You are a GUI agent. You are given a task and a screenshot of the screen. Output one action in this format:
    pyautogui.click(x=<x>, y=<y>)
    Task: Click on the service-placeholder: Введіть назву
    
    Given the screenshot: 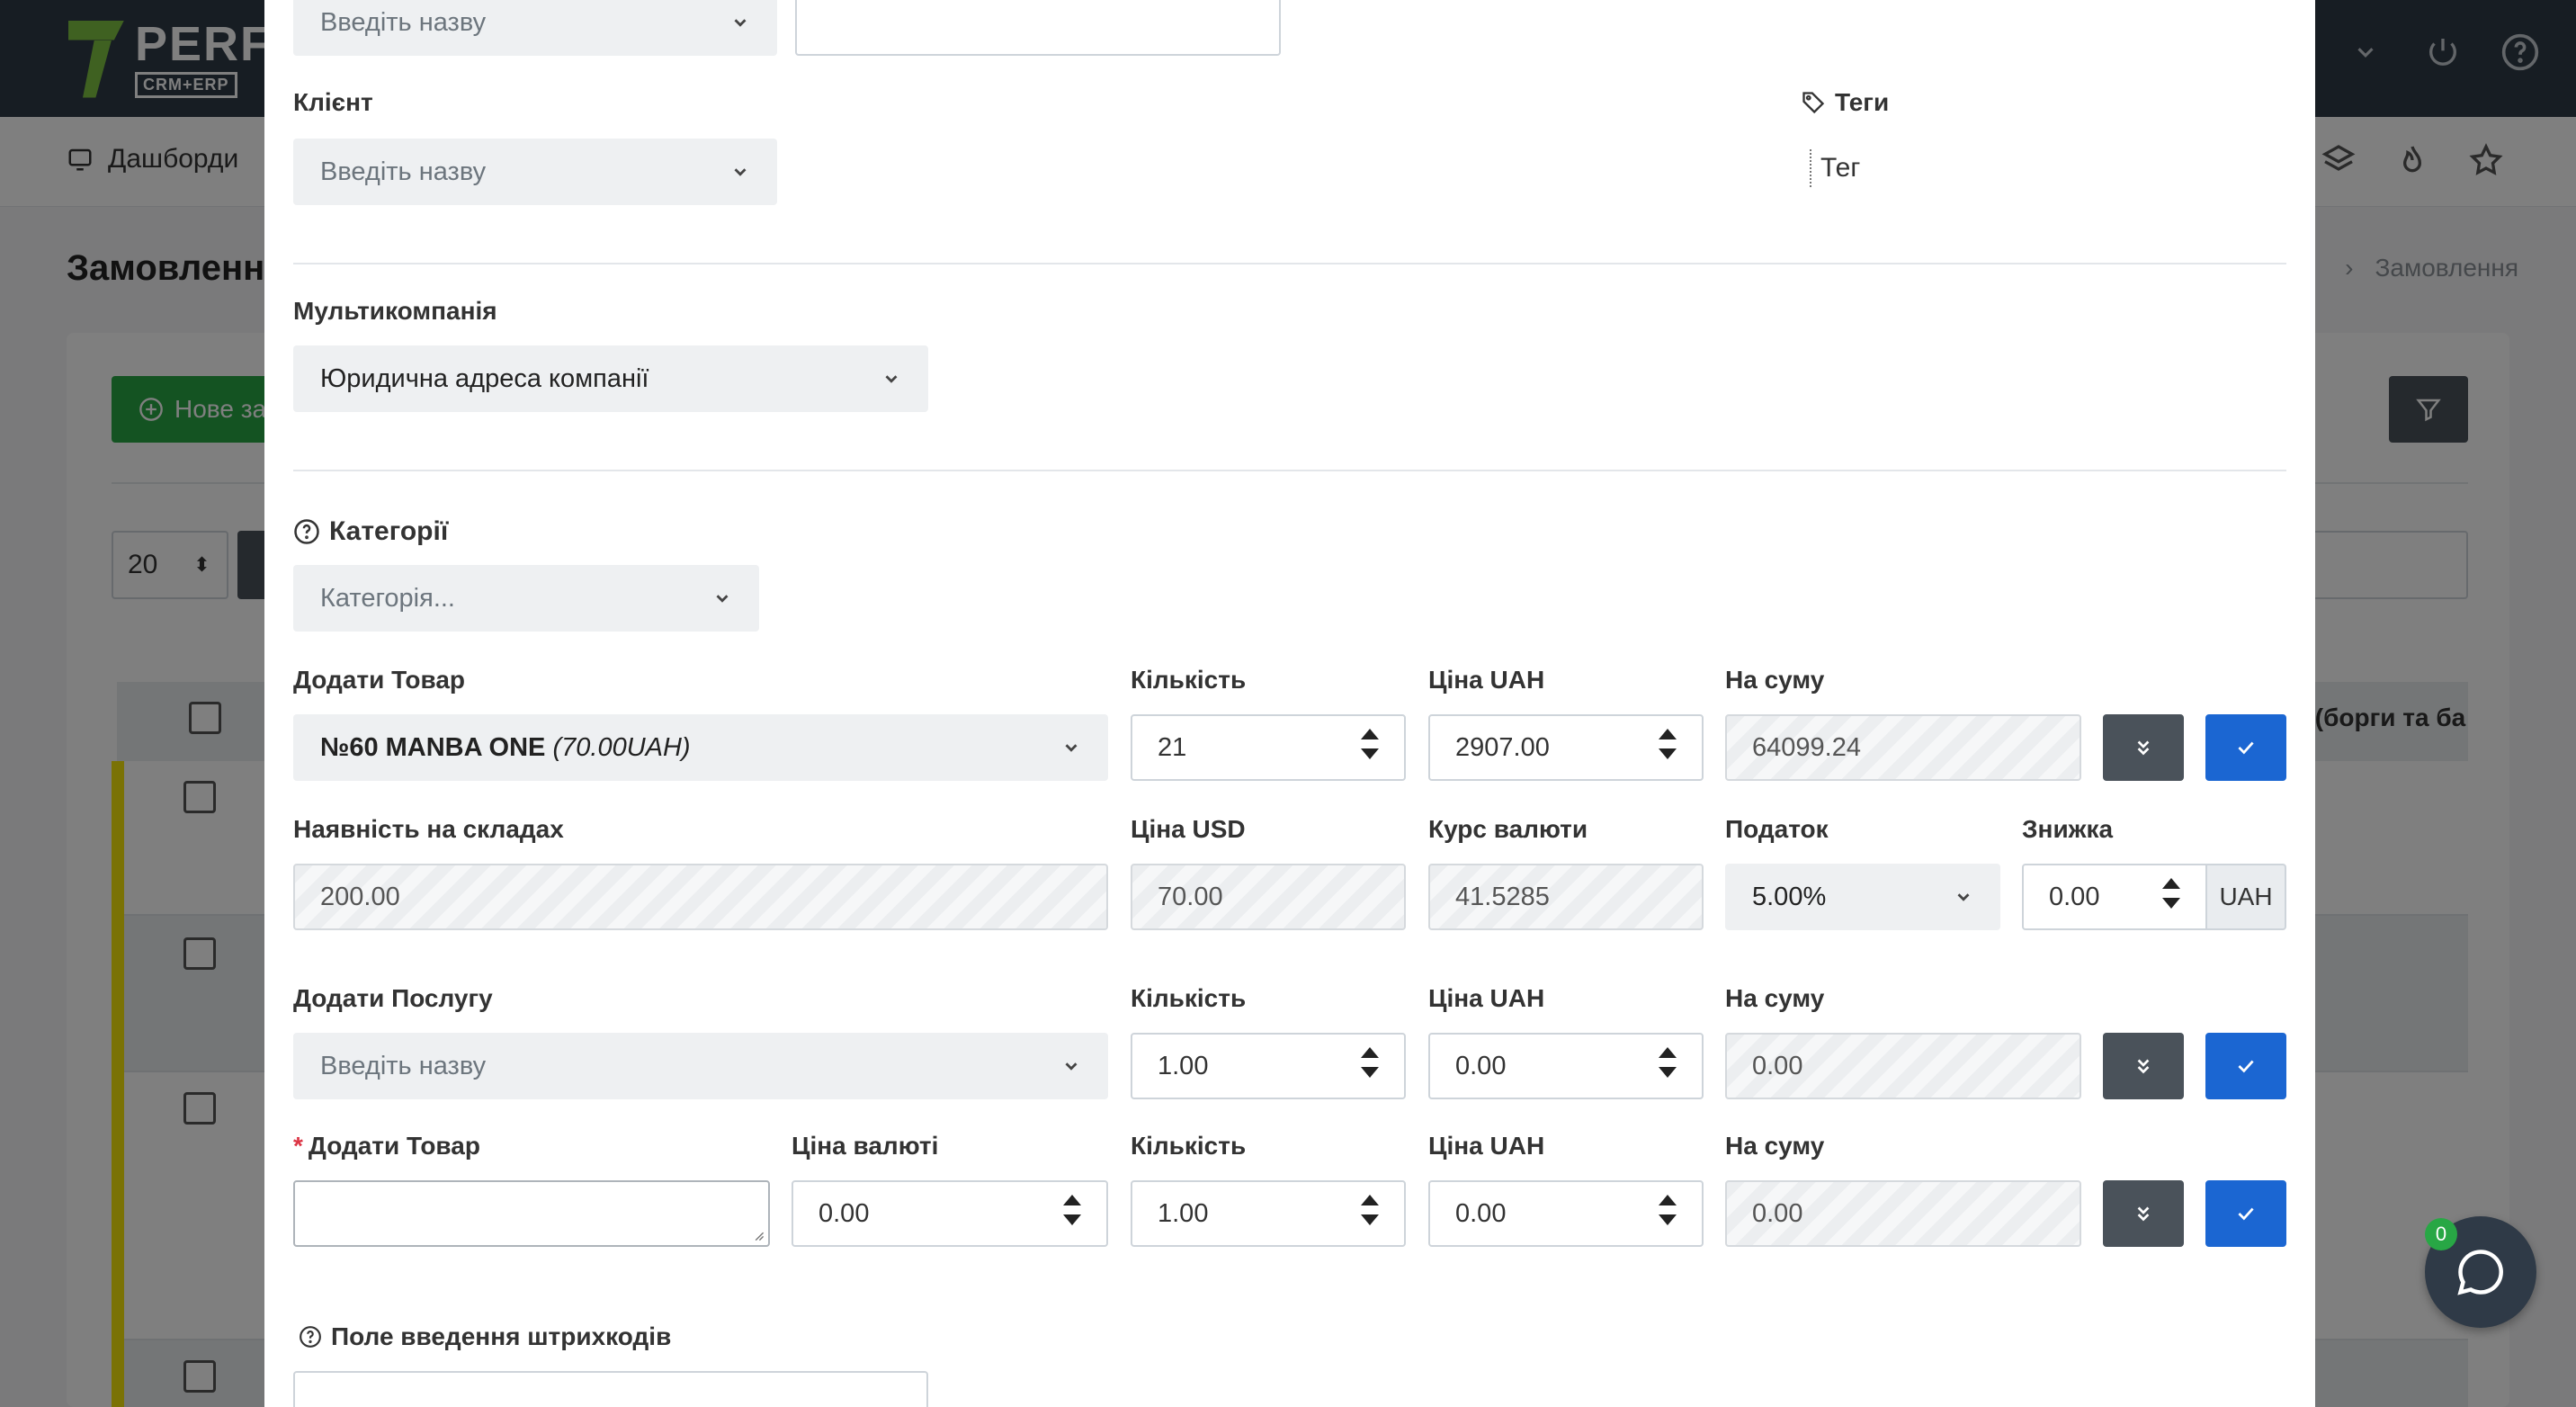 What is the action you would take?
    pyautogui.click(x=403, y=1065)
    